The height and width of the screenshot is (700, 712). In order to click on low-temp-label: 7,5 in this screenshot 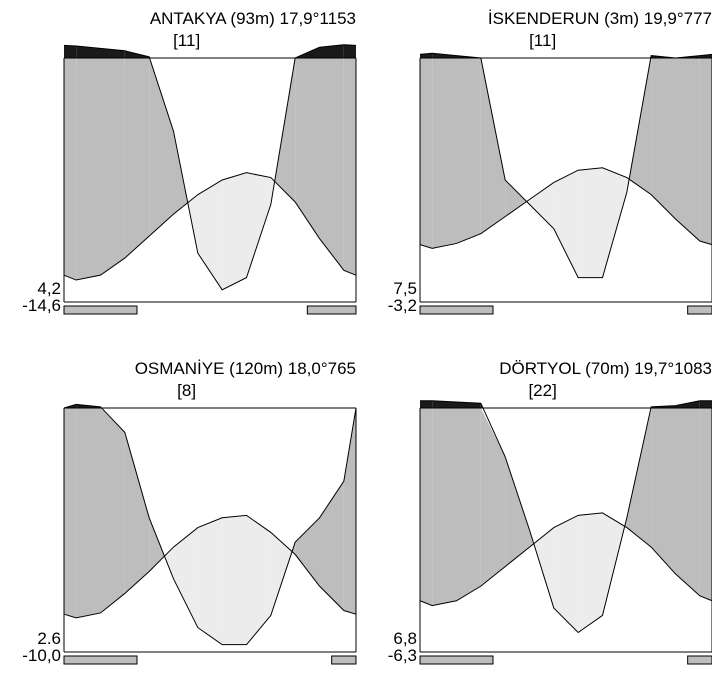, I will do `click(405, 288)`.